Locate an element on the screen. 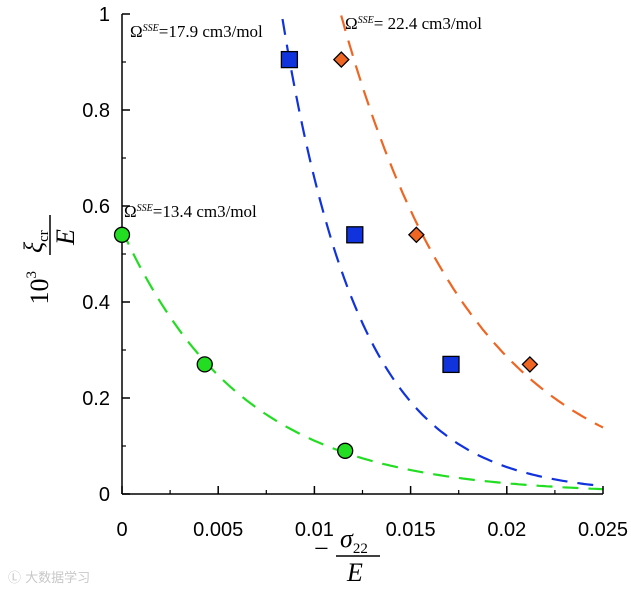 This screenshot has width=631, height=592. y-tick-label: 0.2 is located at coordinates (96, 399).